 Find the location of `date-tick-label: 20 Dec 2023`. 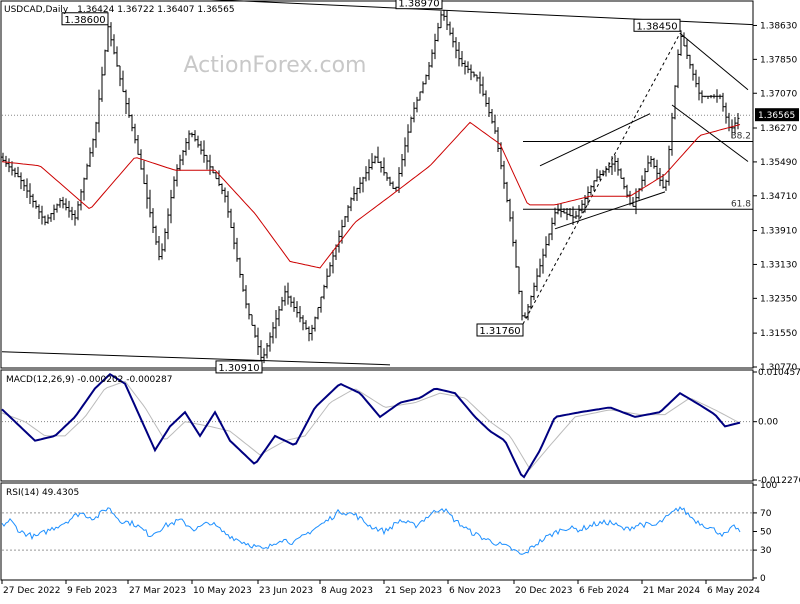

date-tick-label: 20 Dec 2023 is located at coordinates (544, 591).